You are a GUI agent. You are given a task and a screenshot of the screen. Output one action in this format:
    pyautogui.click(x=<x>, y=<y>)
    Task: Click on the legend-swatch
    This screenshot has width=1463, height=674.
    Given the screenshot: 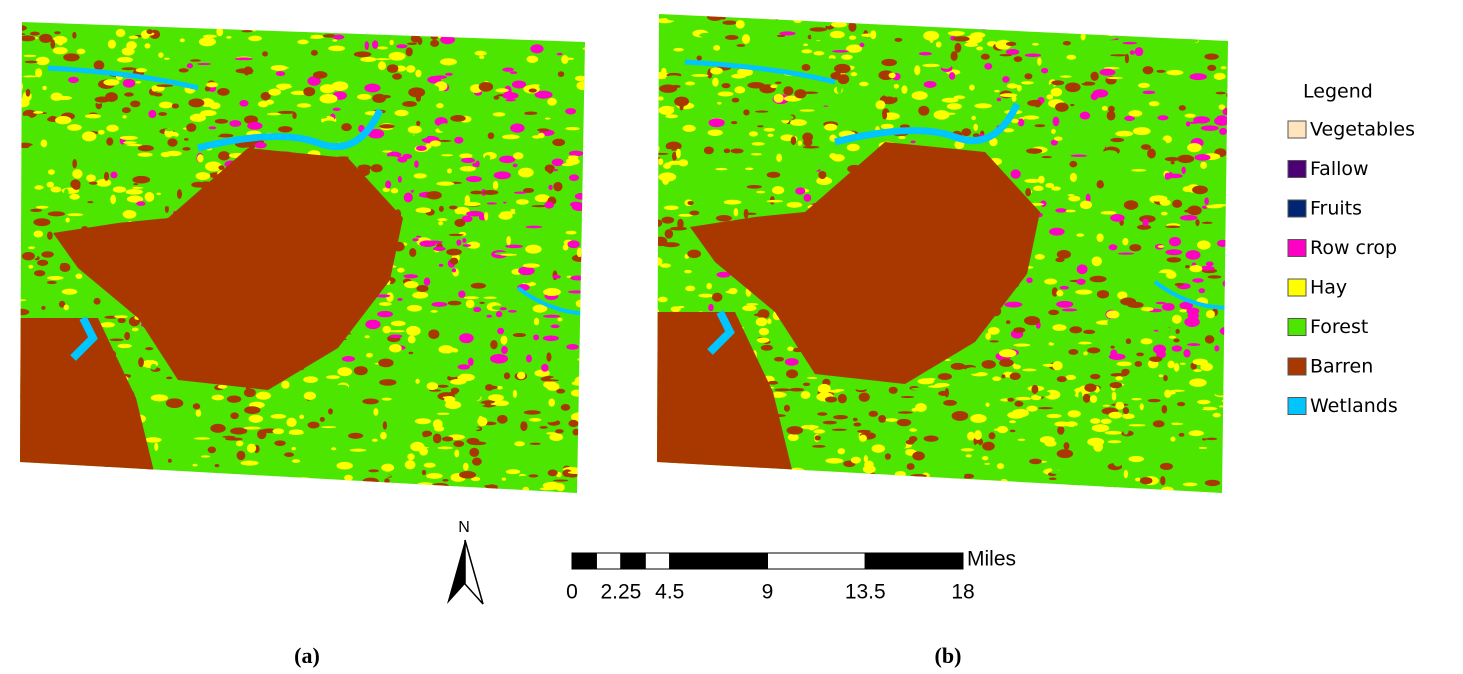 What is the action you would take?
    pyautogui.click(x=1297, y=169)
    